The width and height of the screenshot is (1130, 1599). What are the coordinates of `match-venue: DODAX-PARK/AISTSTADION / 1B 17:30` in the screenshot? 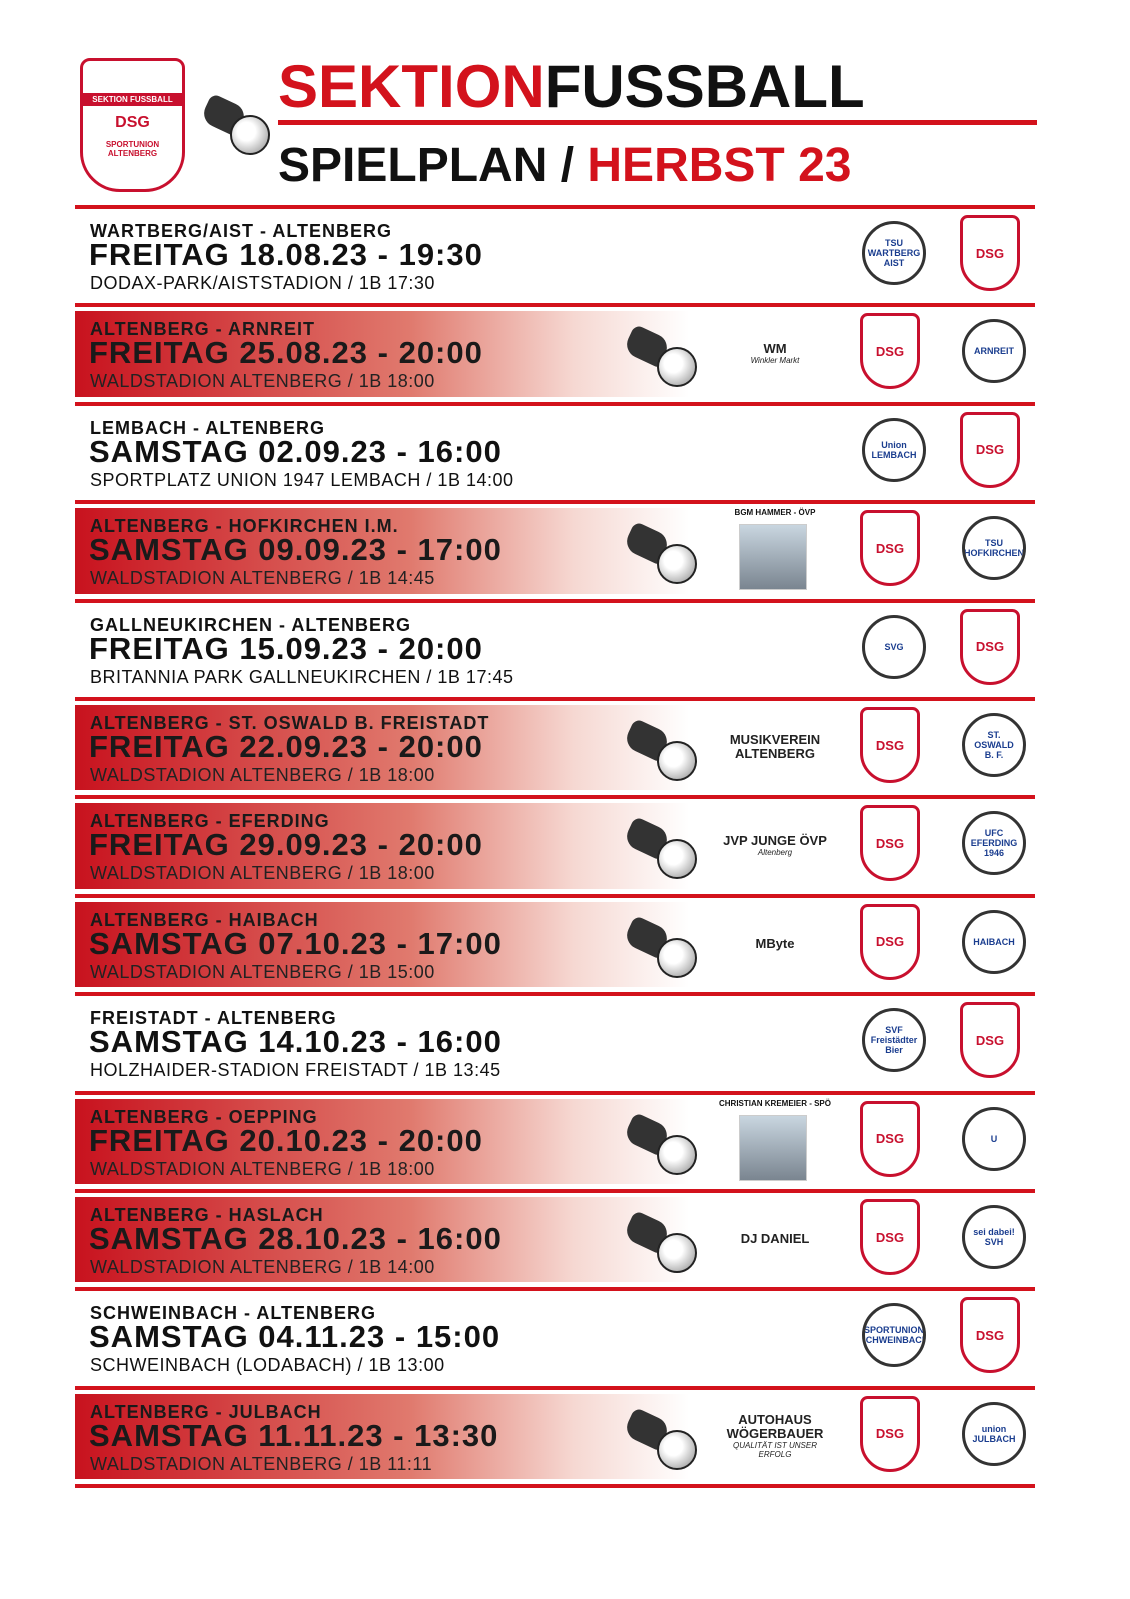 It's located at (262, 283).